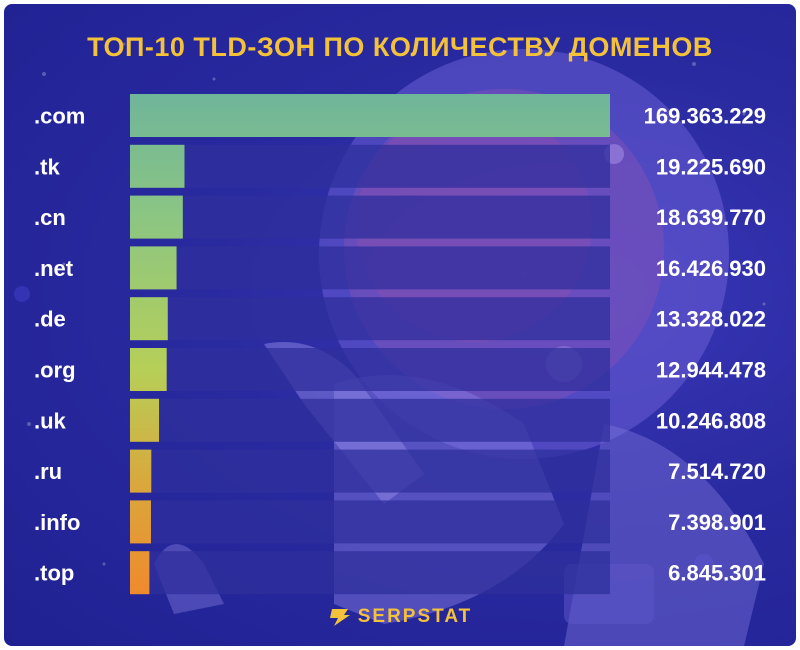 This screenshot has width=800, height=650. What do you see at coordinates (400, 47) in the screenshot?
I see `chart-title: ТОП-10 TLD-ЗОН ПО КОЛИЧЕСТВУ ДОМЕНОВ` at bounding box center [400, 47].